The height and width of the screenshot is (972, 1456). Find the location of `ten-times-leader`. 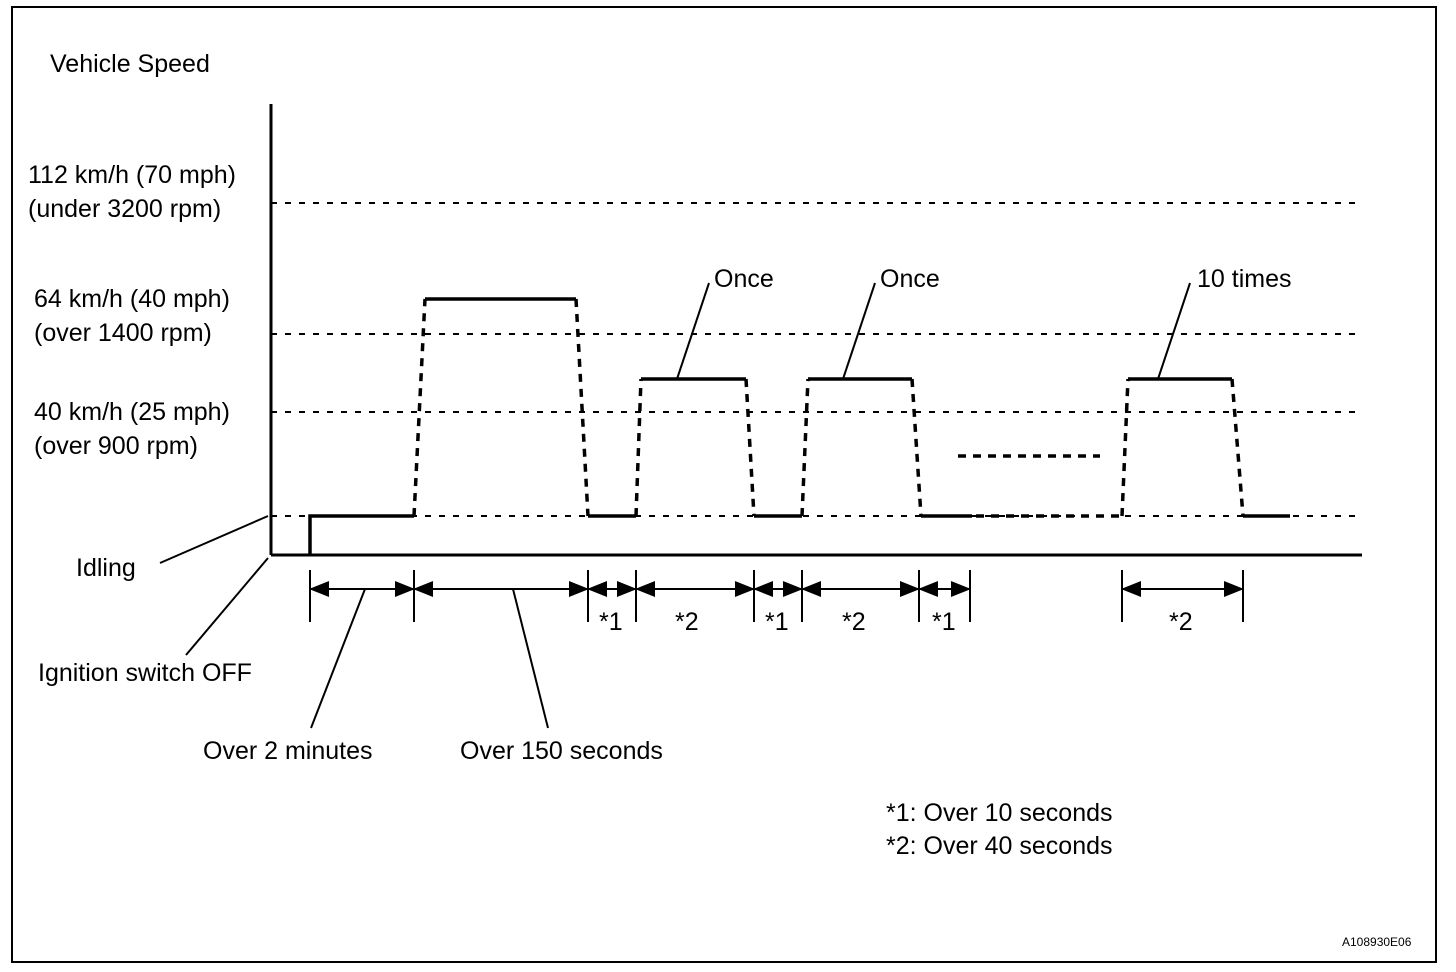

ten-times-leader is located at coordinates (1174, 331).